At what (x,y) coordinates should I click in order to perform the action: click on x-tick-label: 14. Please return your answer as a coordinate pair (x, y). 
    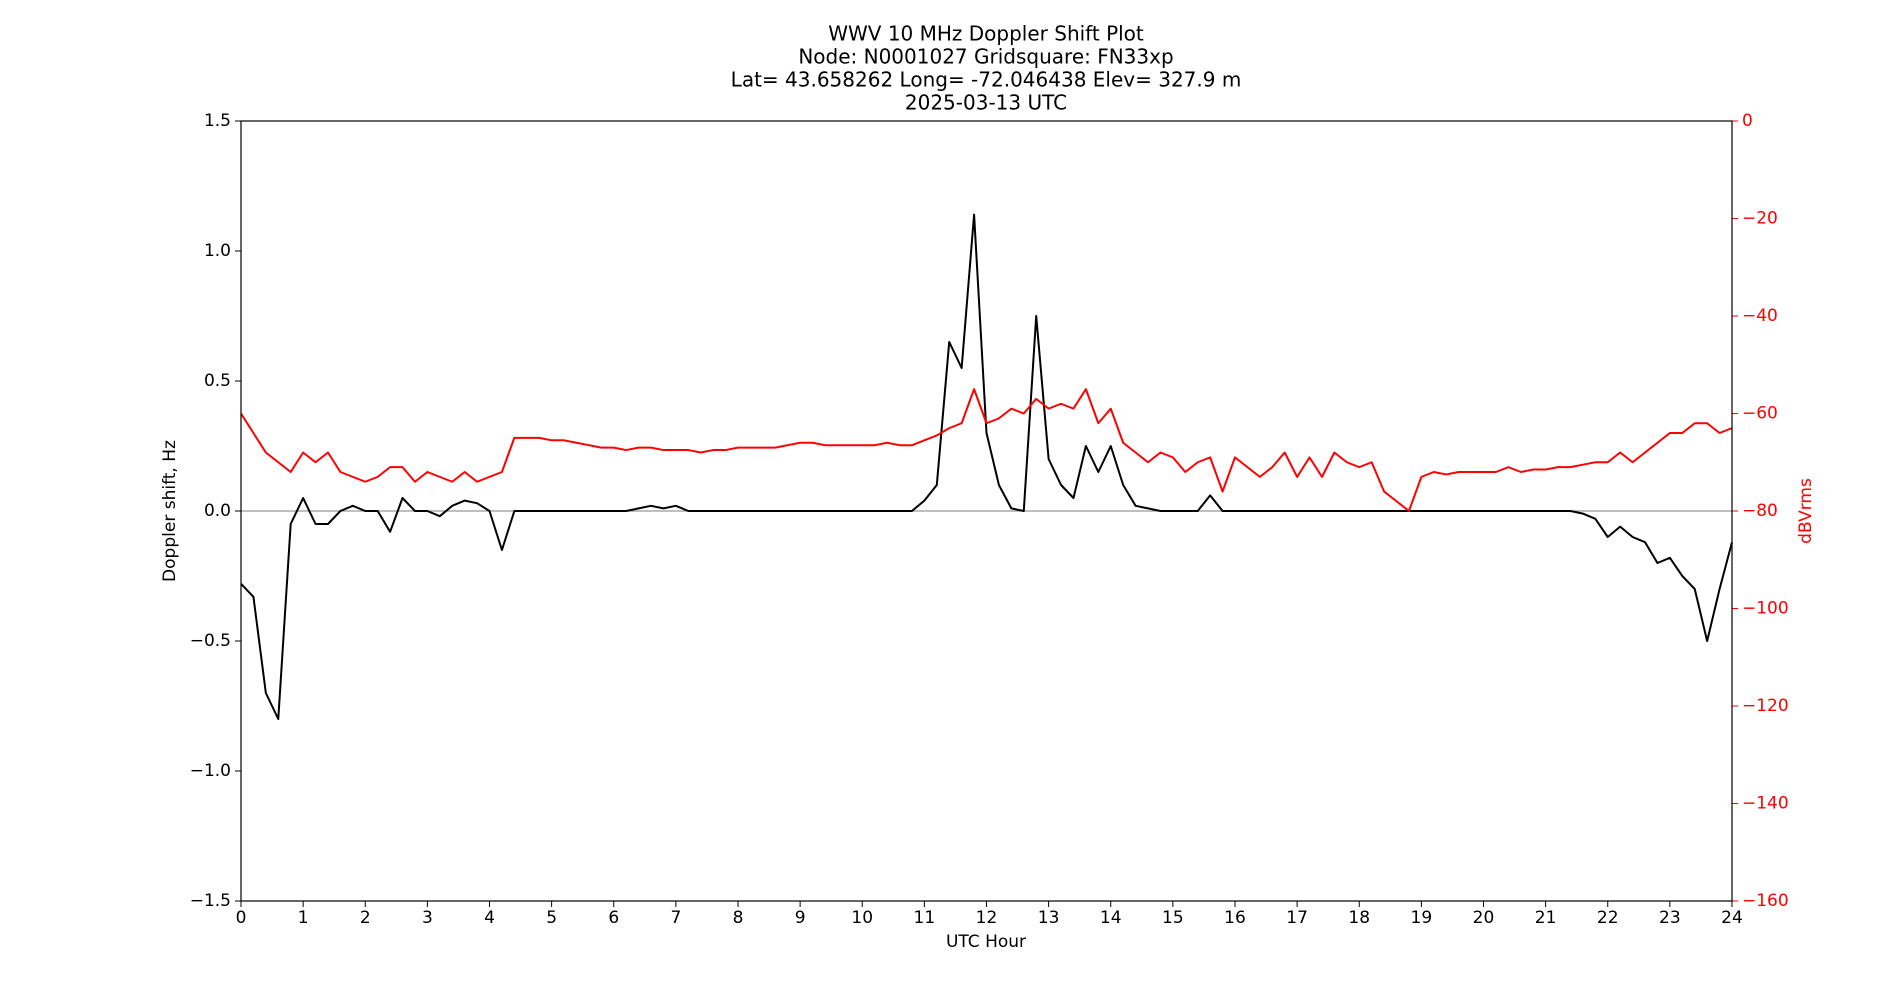
    Looking at the image, I should click on (1111, 918).